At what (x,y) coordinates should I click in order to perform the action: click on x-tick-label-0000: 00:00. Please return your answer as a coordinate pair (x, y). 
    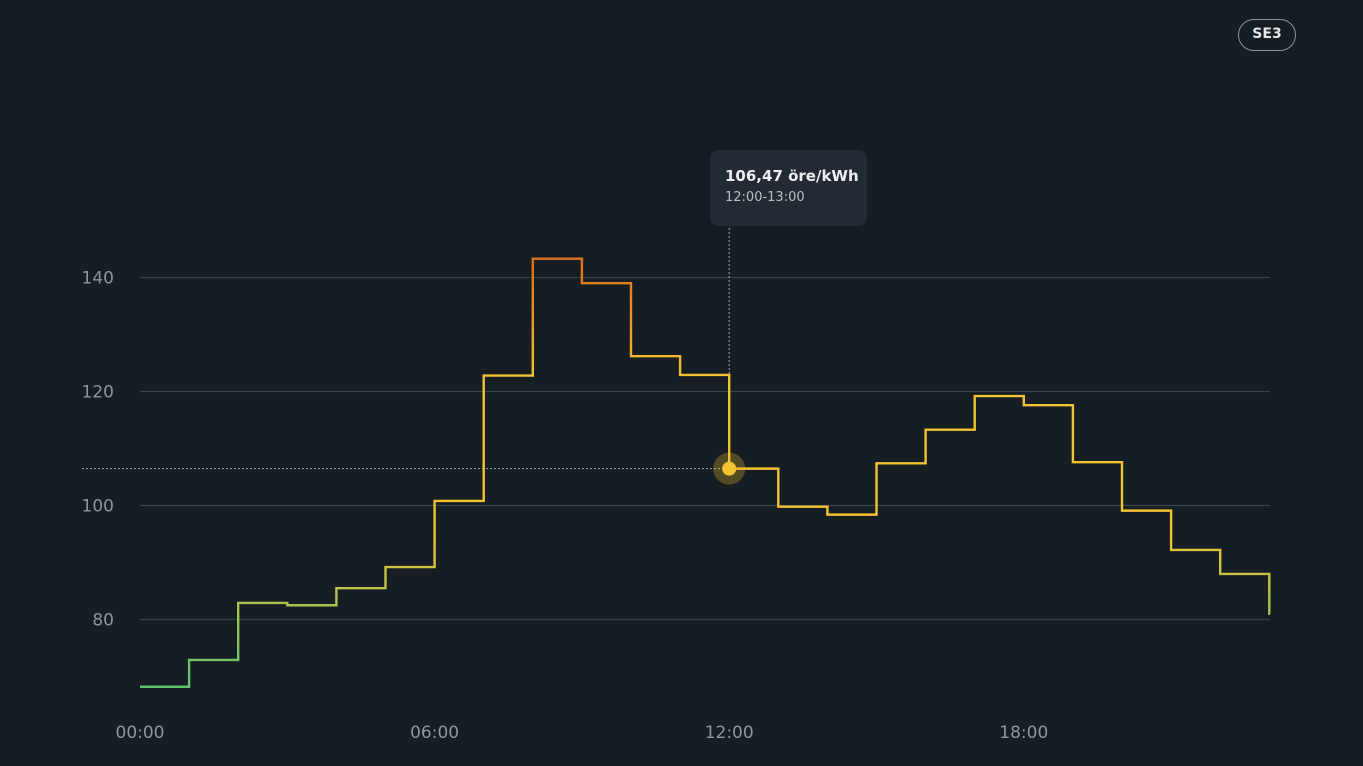
    Looking at the image, I should click on (140, 733).